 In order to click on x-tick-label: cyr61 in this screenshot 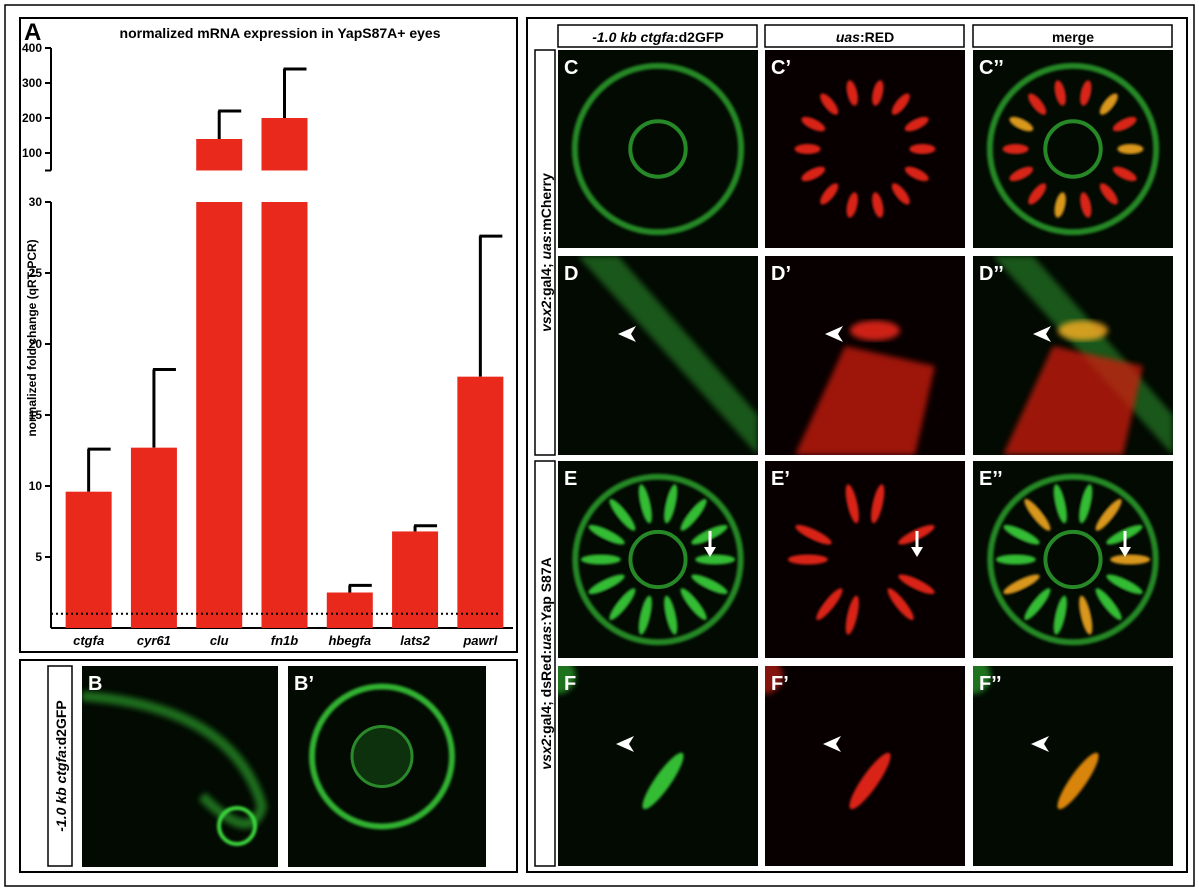, I will do `click(154, 640)`.